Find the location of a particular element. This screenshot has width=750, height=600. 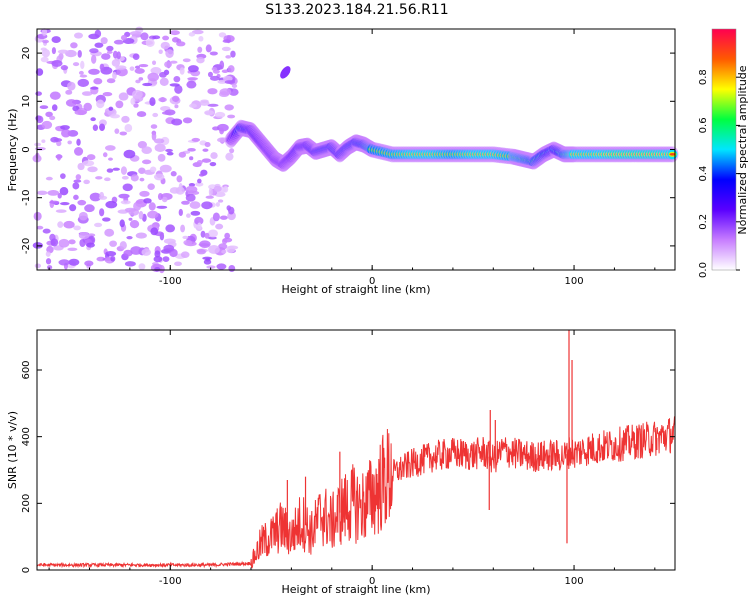

spectrogram-ylabel: Frequency (Hz) is located at coordinates (12, 150).